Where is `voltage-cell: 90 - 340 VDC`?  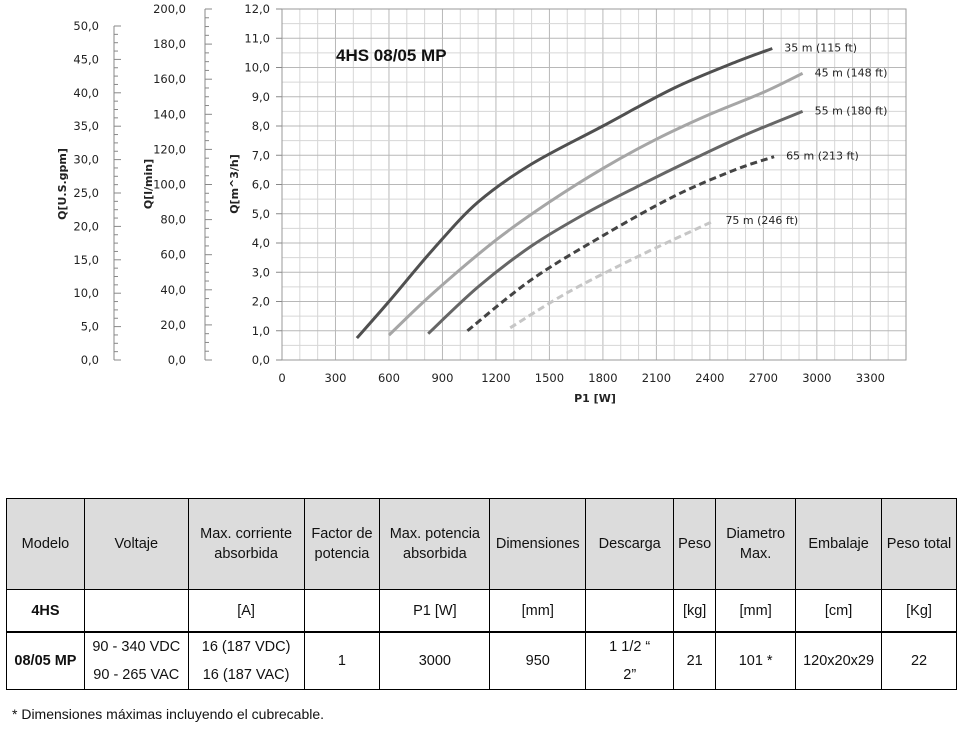 voltage-cell: 90 - 340 VDC is located at coordinates (136, 646).